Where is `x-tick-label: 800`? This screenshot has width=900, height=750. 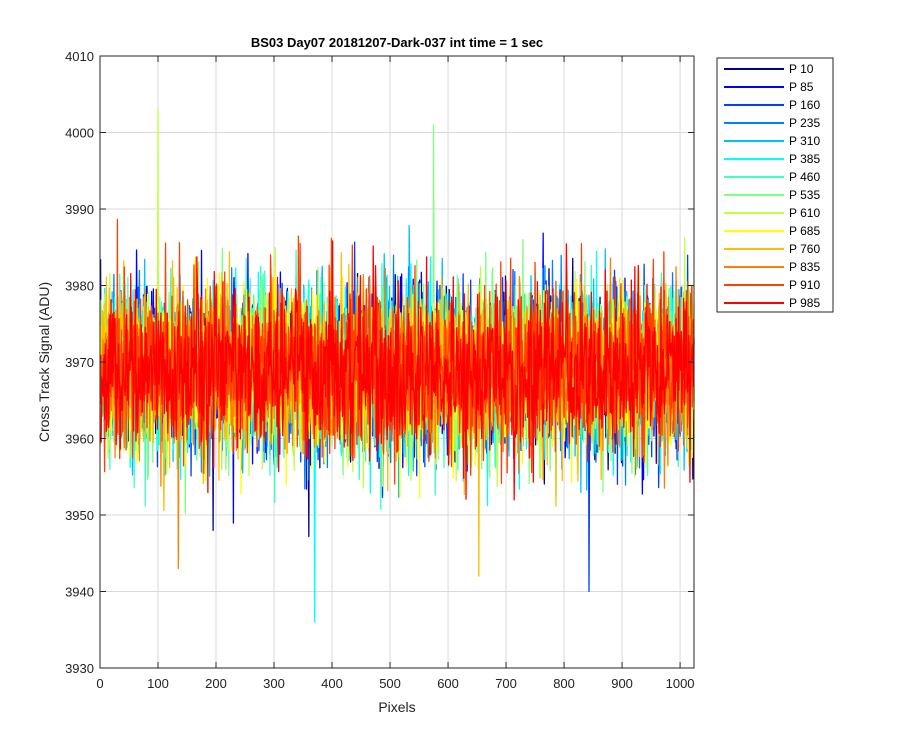
x-tick-label: 800 is located at coordinates (564, 683).